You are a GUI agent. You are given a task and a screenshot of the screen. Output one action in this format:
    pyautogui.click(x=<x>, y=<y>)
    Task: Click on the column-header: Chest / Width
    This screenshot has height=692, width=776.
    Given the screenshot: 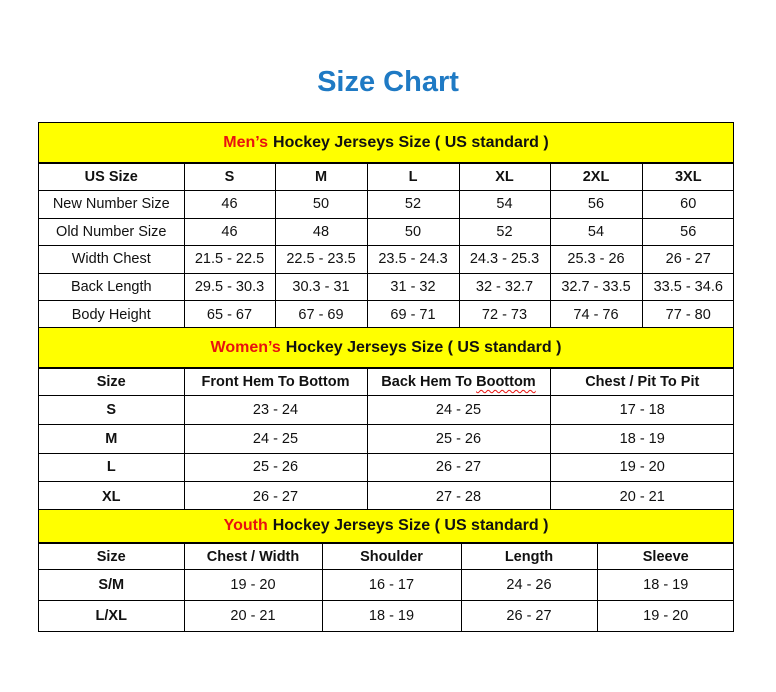 What is the action you would take?
    pyautogui.click(x=253, y=556)
    